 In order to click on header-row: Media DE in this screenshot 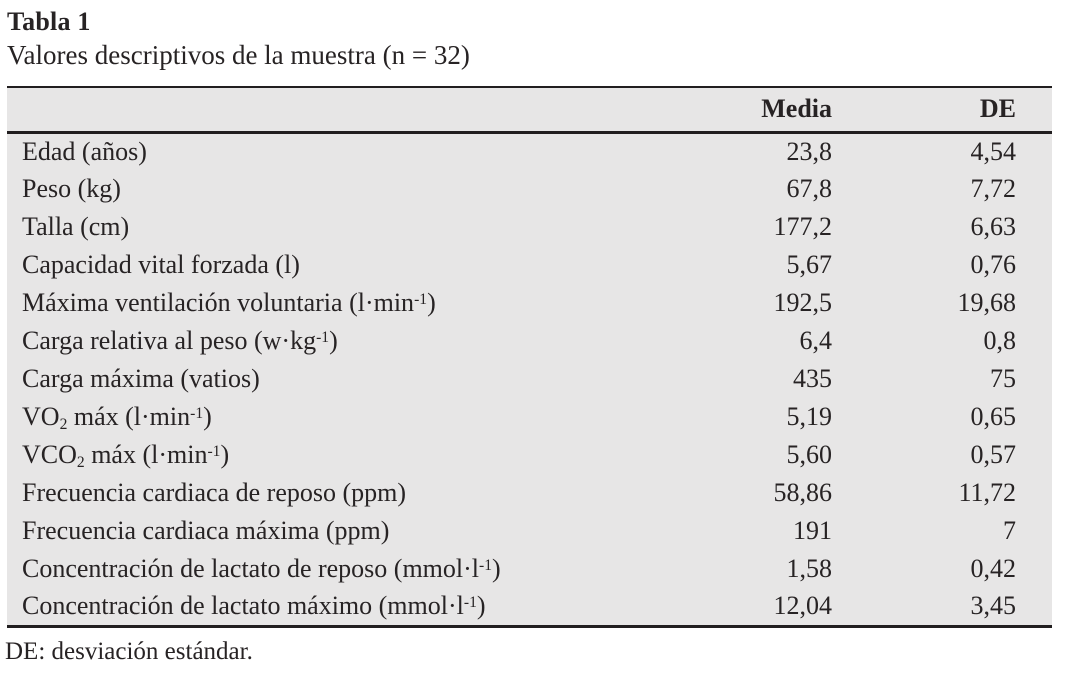, I will do `click(529, 110)`.